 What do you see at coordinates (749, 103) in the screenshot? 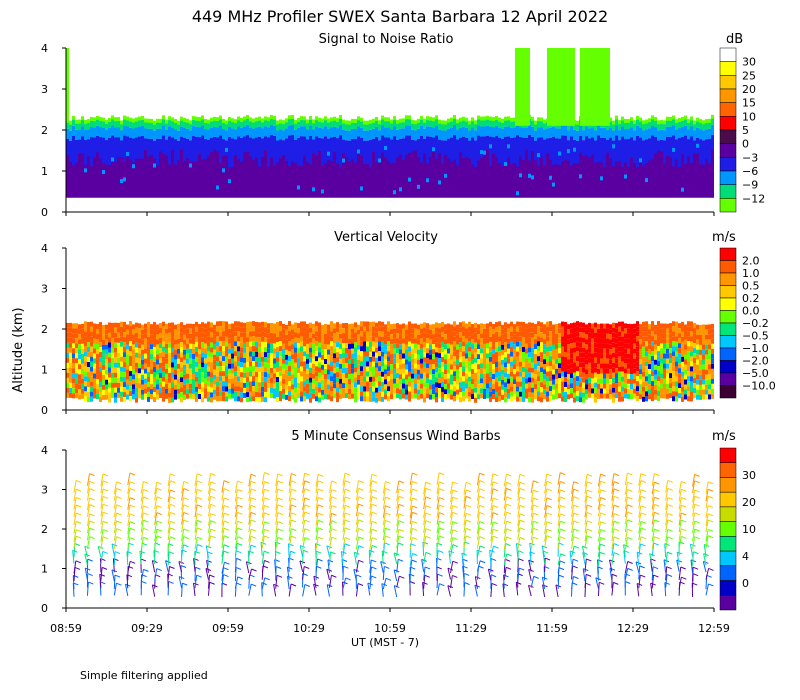
I see `colorbar-label: 15` at bounding box center [749, 103].